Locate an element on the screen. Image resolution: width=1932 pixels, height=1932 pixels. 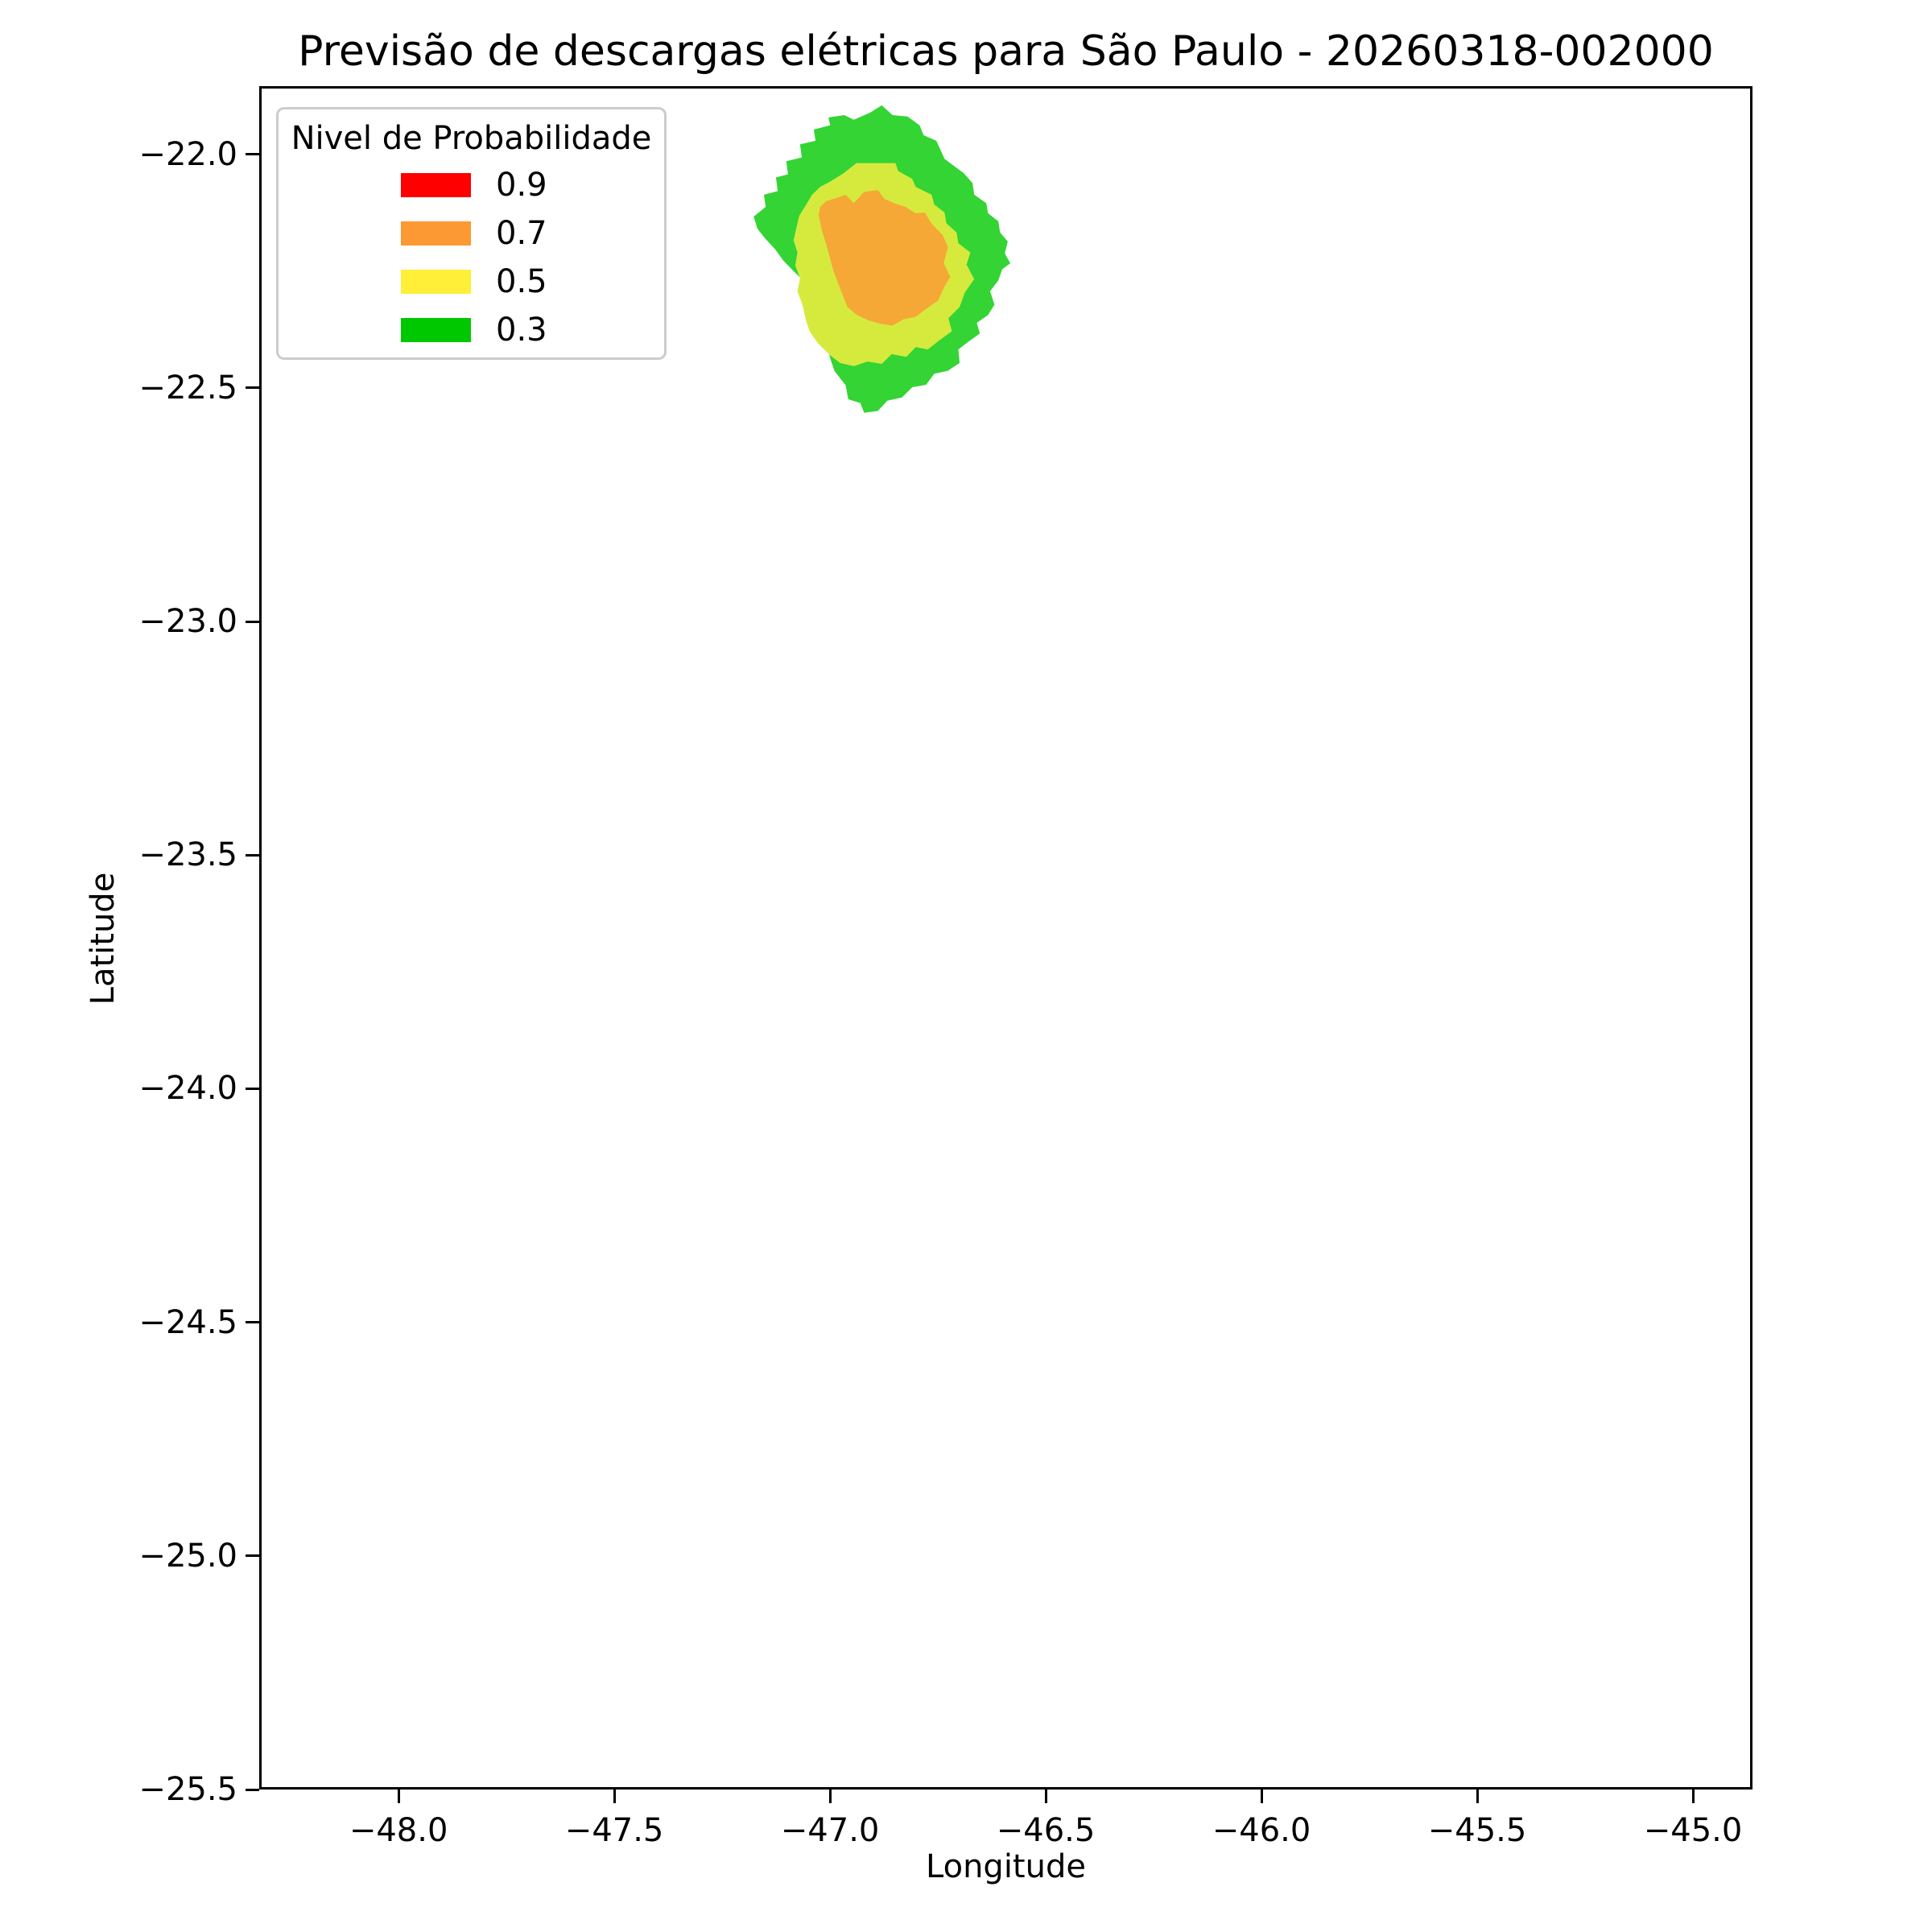
y-axis-label: Latitude is located at coordinates (103, 938).